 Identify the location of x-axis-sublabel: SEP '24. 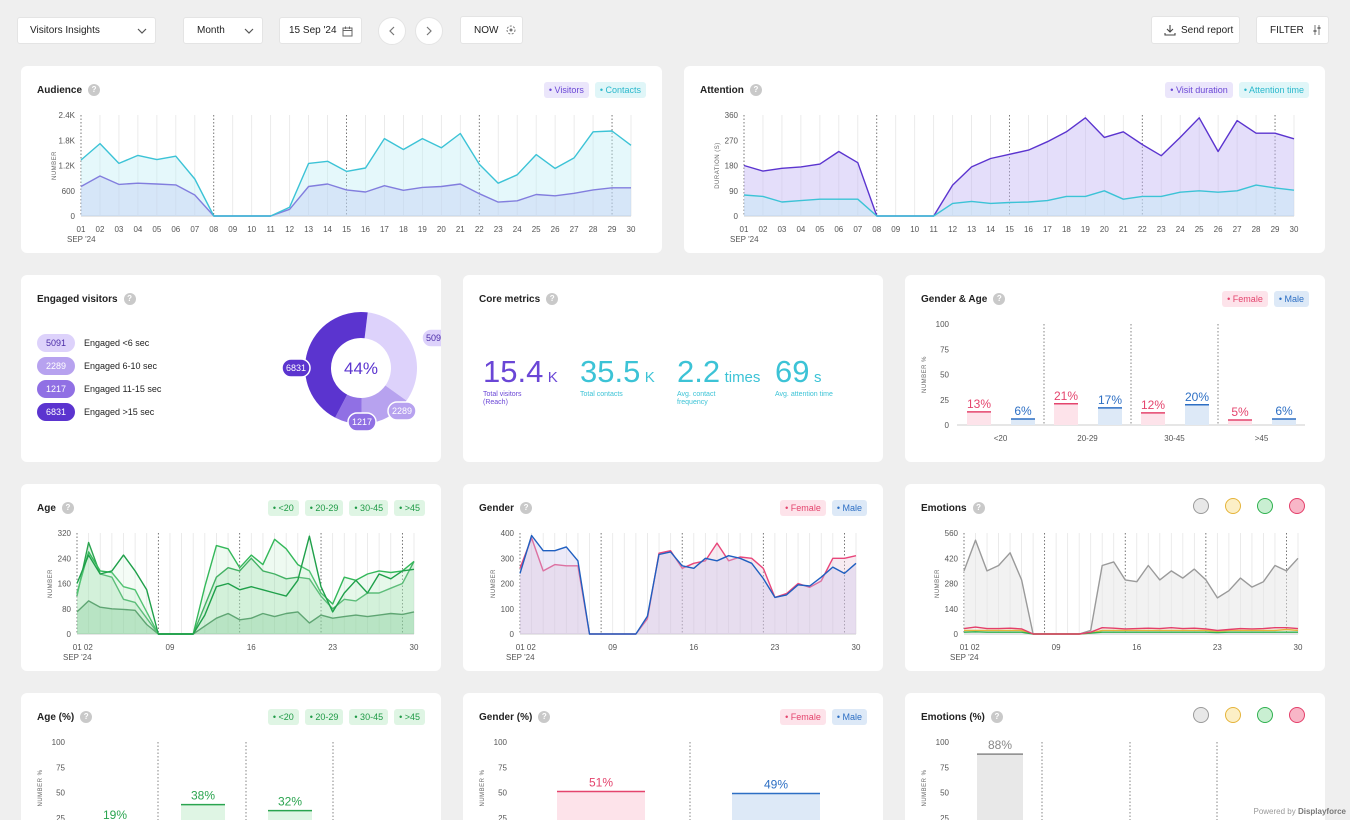
(744, 239).